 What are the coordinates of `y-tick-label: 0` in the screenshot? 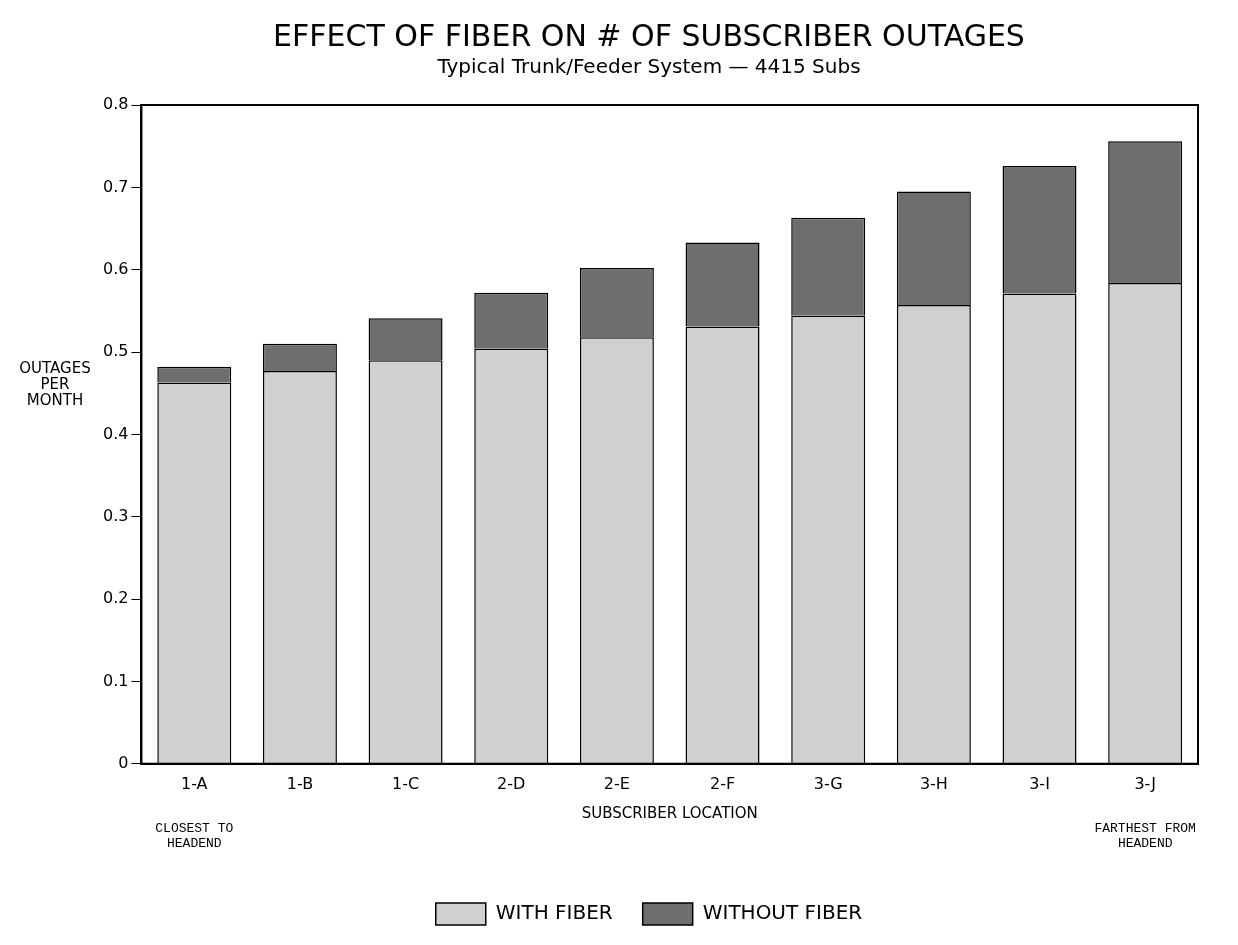 It's located at (123, 762).